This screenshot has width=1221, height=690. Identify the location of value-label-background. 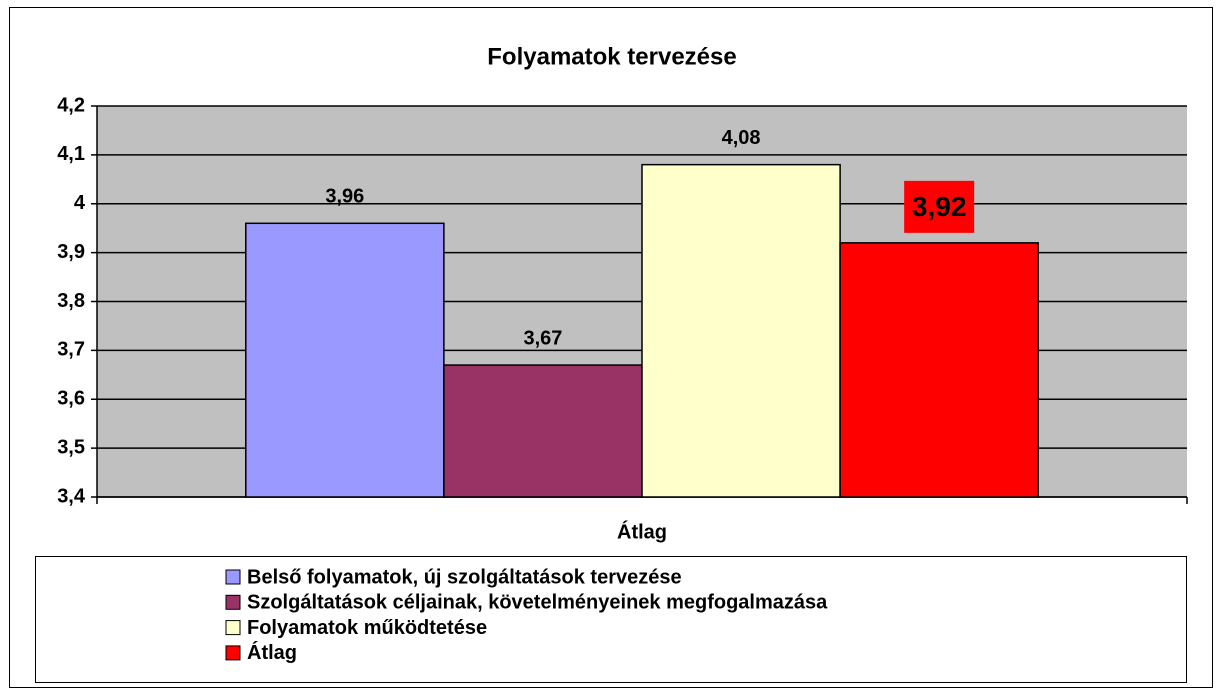
(939, 206).